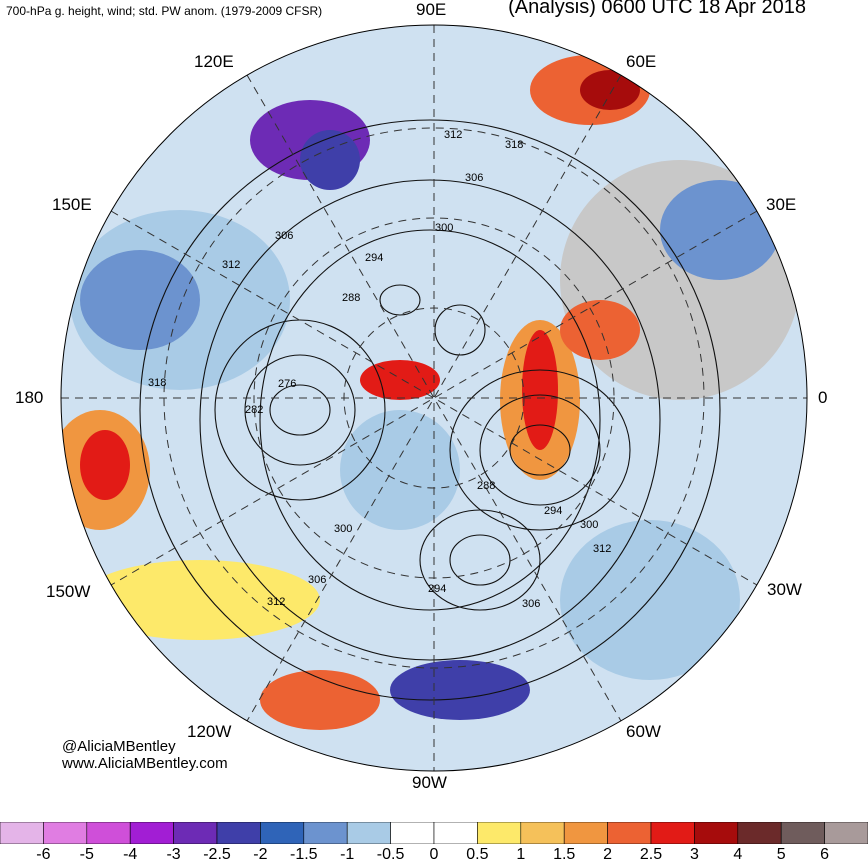 The width and height of the screenshot is (868, 865). Describe the element at coordinates (641, 61) in the screenshot. I see `lon-label-60e: 60E` at that location.